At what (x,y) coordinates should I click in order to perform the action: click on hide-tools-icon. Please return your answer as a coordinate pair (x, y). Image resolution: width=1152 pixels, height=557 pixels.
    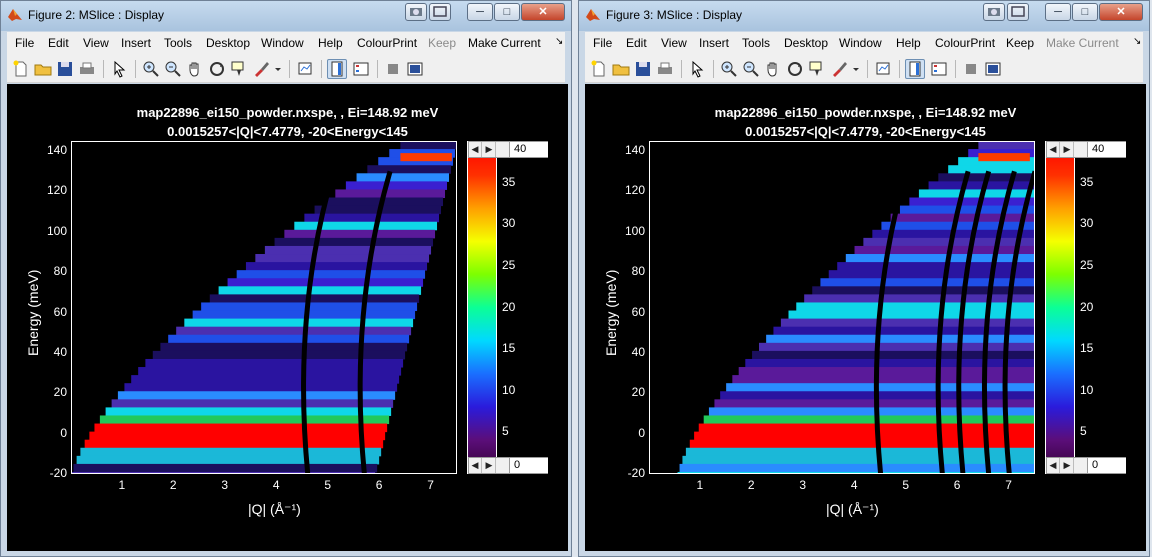
    Looking at the image, I should click on (971, 69).